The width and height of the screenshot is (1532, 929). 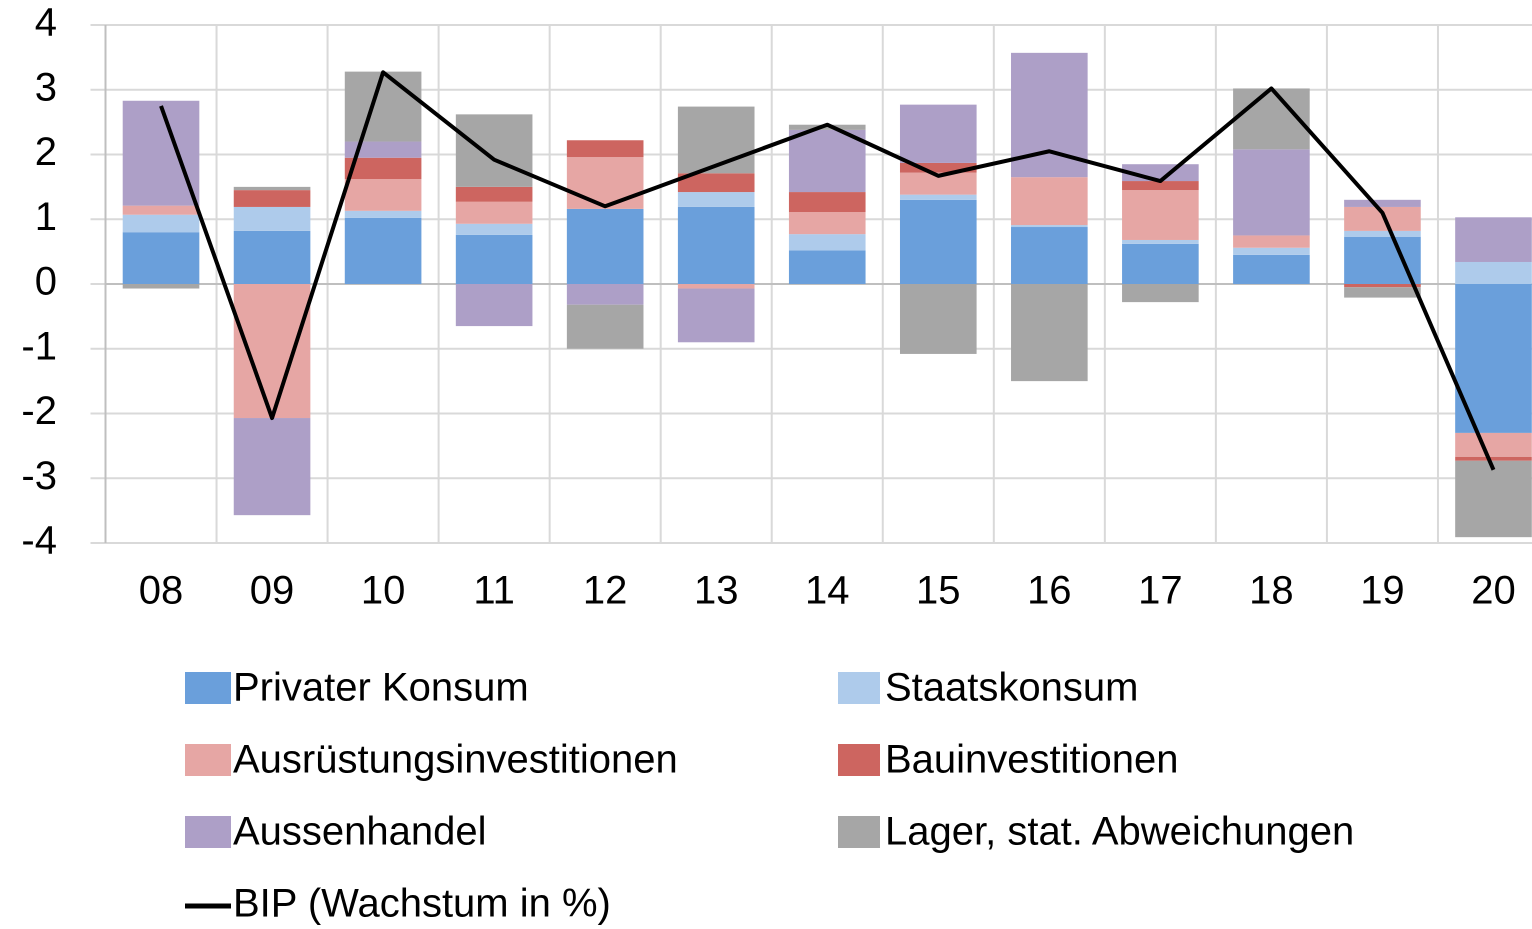 What do you see at coordinates (272, 591) in the screenshot?
I see `x-tick-label: 09` at bounding box center [272, 591].